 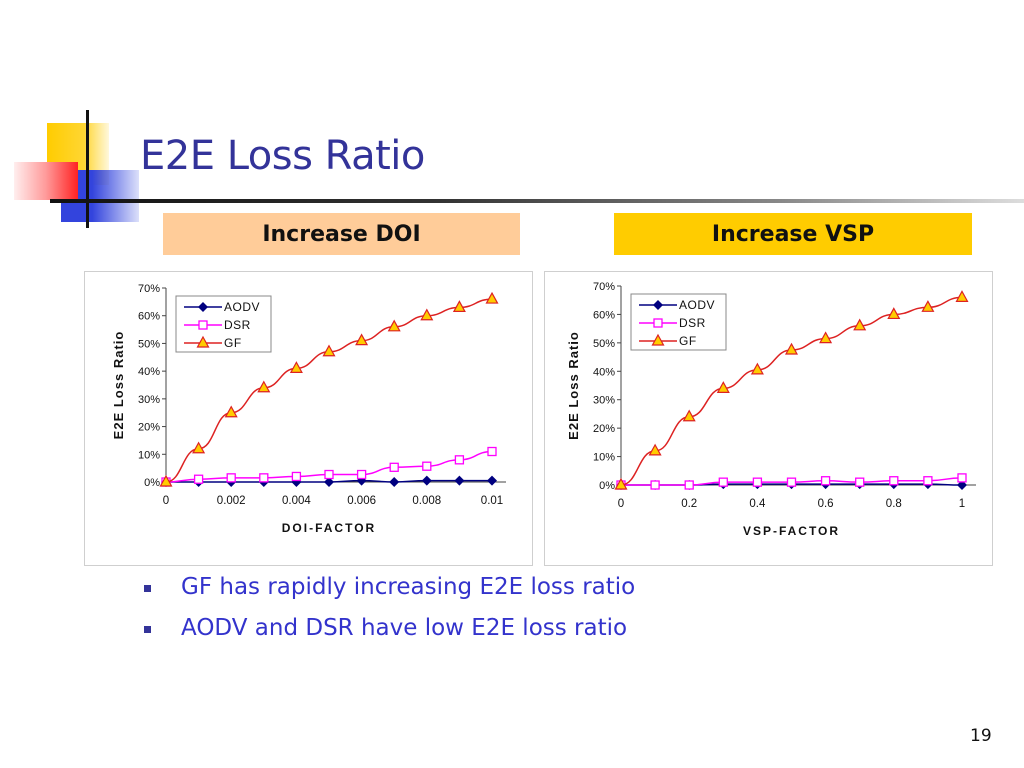 I want to click on x-tick-label: 0.002, so click(x=231, y=501).